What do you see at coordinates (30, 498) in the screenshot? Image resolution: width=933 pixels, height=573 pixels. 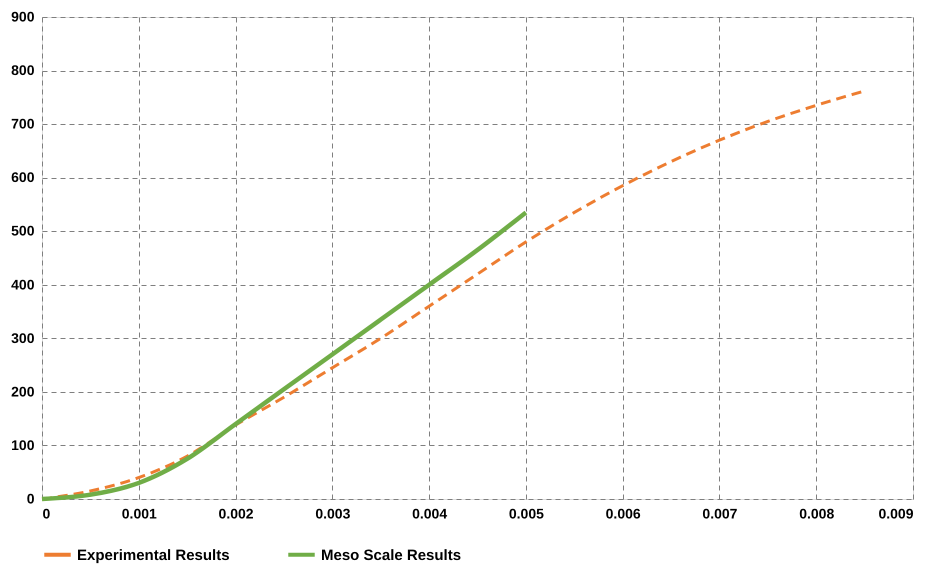 I see `y-tick-label: 0` at bounding box center [30, 498].